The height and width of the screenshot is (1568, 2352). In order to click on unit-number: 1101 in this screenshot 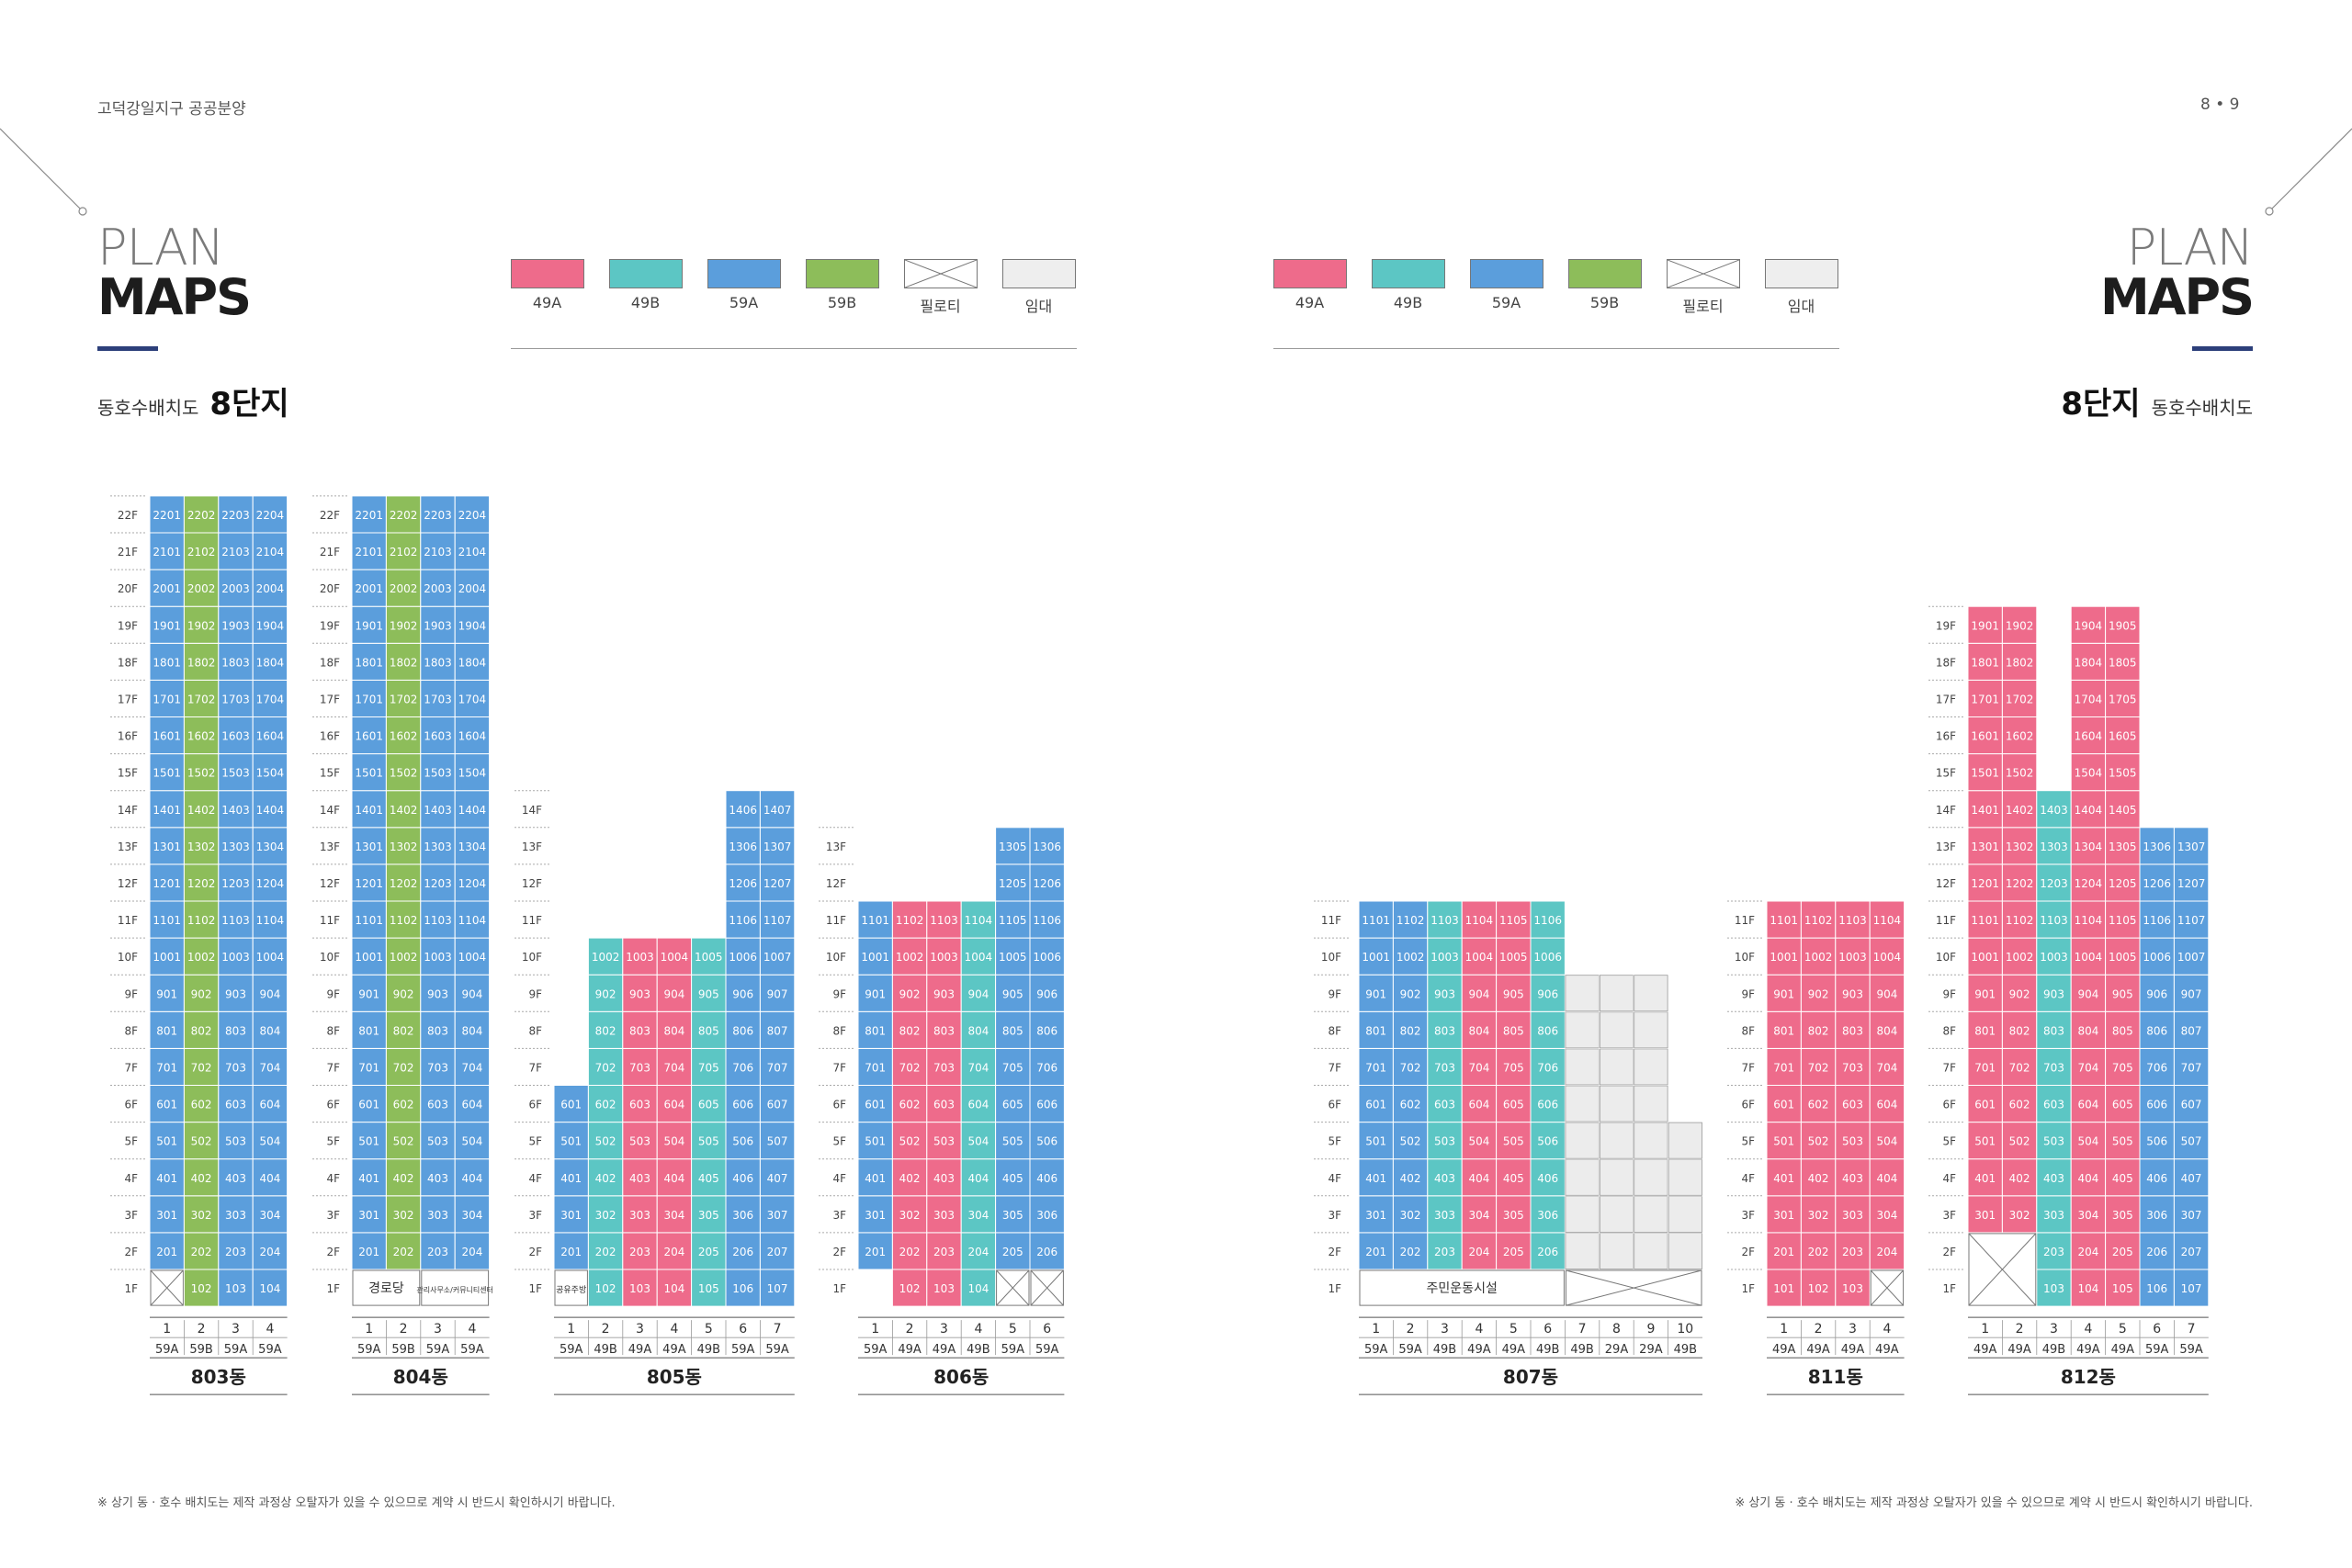, I will do `click(167, 920)`.